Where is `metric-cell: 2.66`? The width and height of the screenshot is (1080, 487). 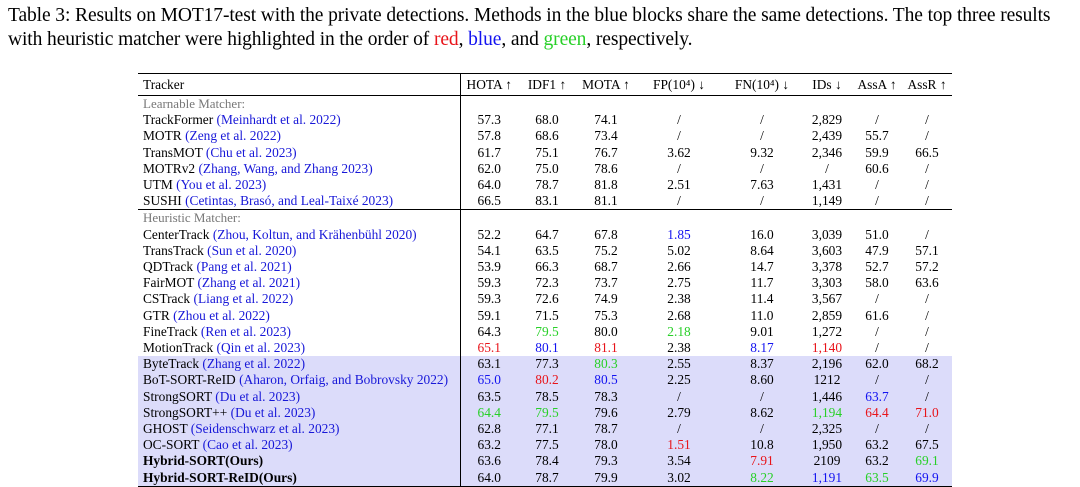 metric-cell: 2.66 is located at coordinates (679, 267).